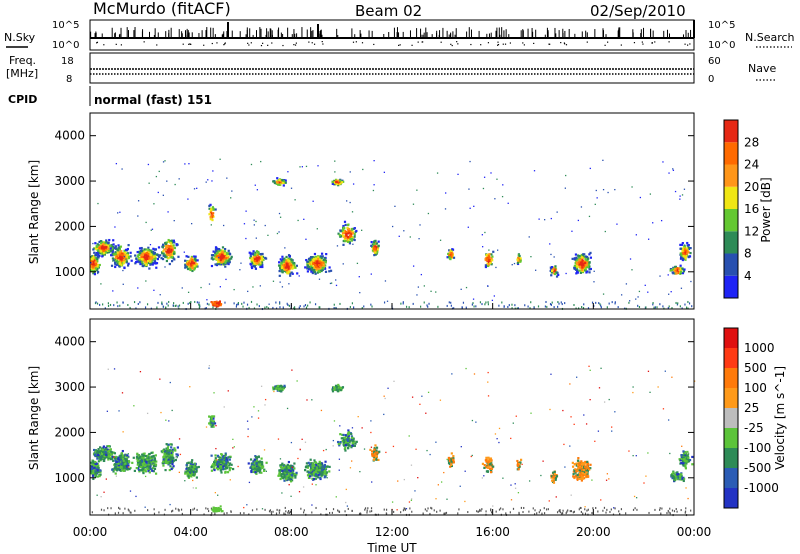 The image size is (800, 554). Describe the element at coordinates (751, 231) in the screenshot. I see `colorbar-tick-label: 12` at that location.